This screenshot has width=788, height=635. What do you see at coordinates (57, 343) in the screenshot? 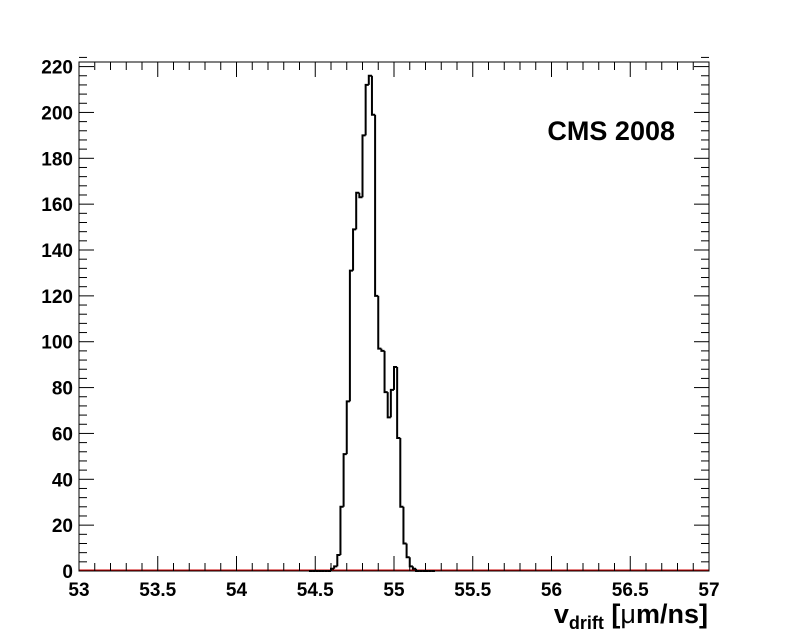
I see `y-tick-label: 100` at bounding box center [57, 343].